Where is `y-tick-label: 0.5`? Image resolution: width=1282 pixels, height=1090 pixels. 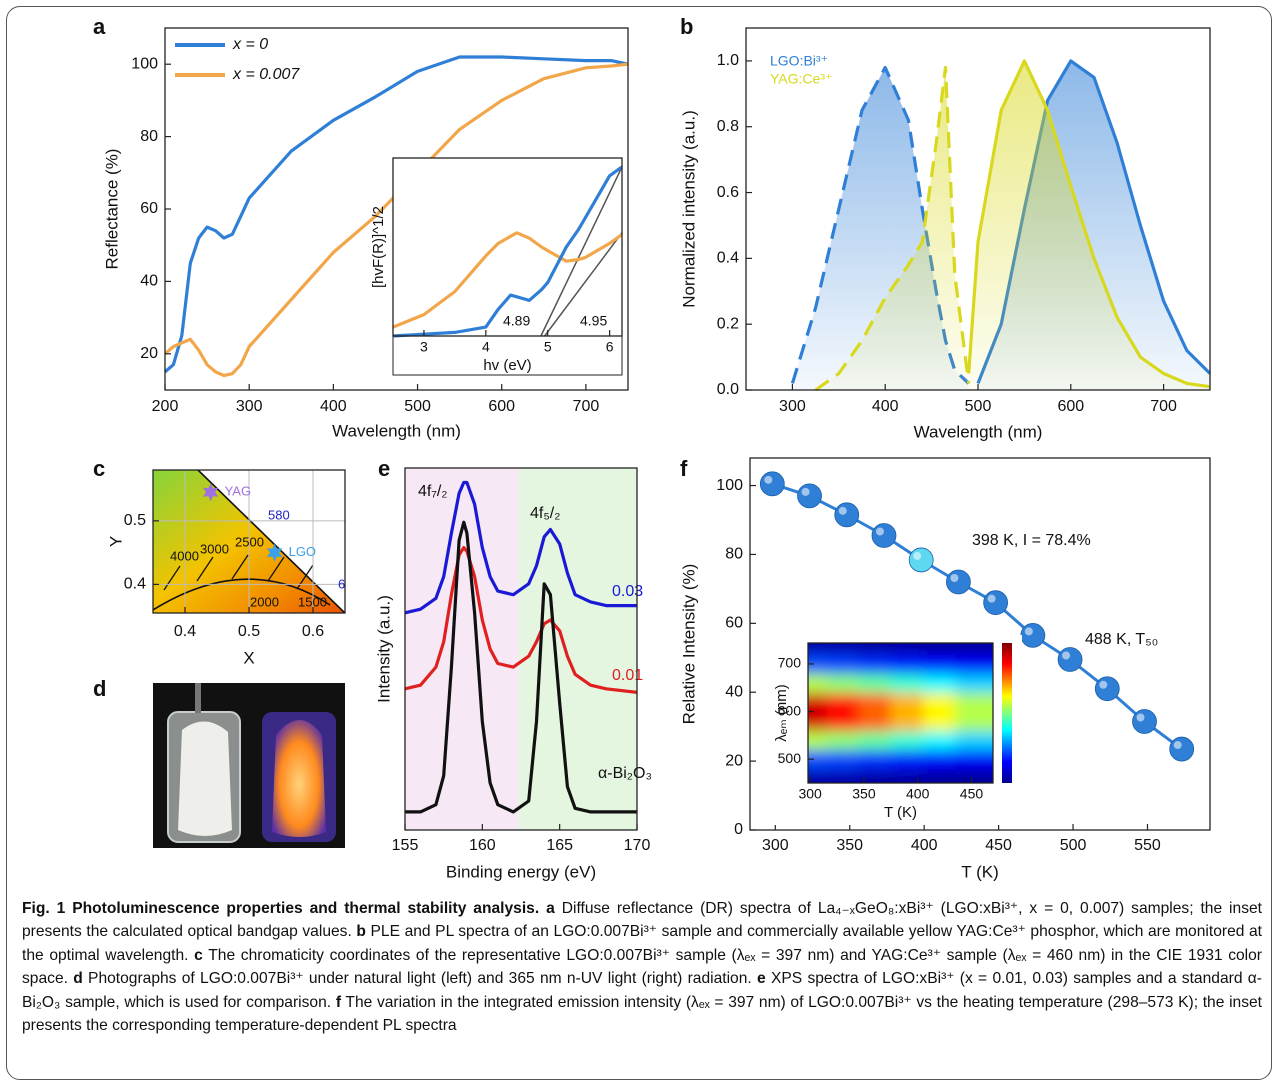 y-tick-label: 0.5 is located at coordinates (135, 520).